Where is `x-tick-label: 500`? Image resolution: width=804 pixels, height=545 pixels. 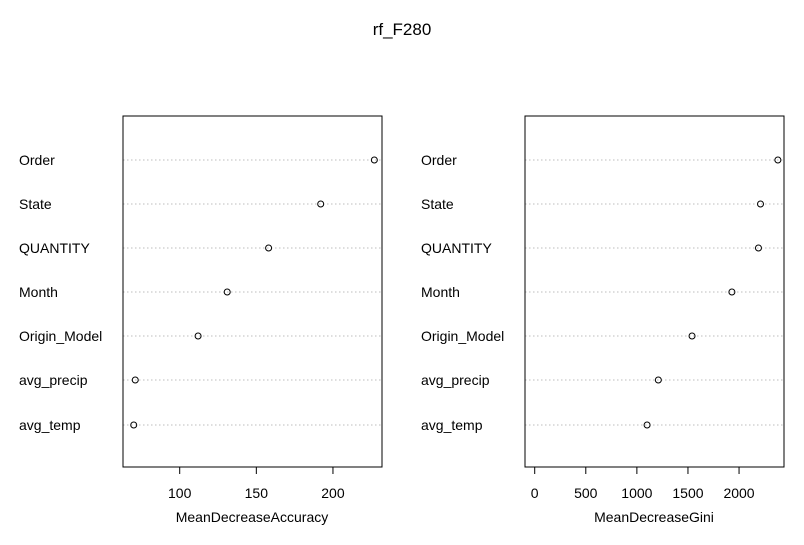 x-tick-label: 500 is located at coordinates (586, 493).